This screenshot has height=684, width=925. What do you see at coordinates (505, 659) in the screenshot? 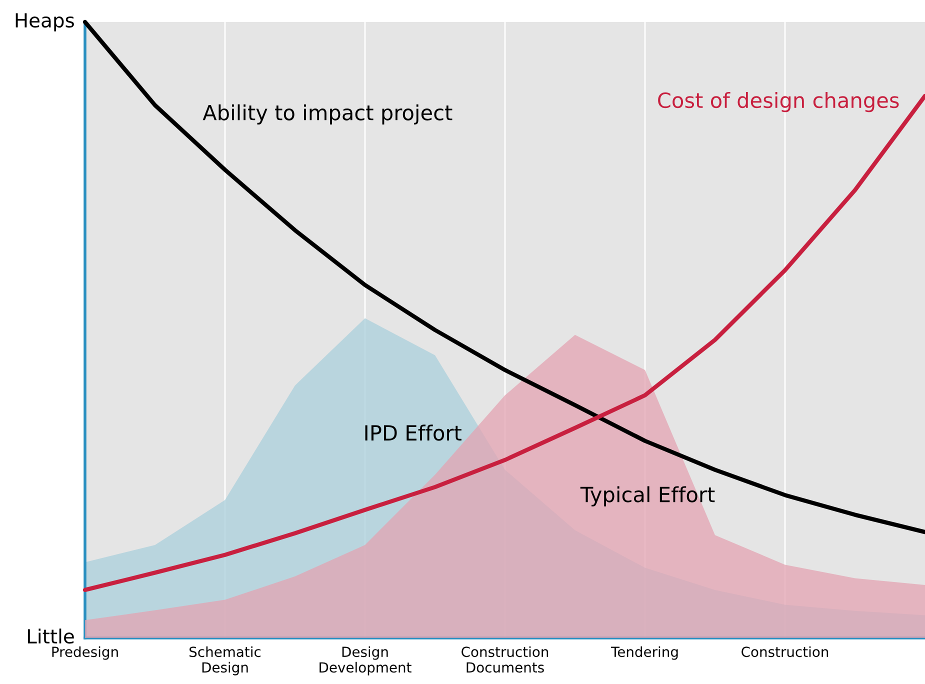
I see `x-tick-label: Construction Documents` at bounding box center [505, 659].